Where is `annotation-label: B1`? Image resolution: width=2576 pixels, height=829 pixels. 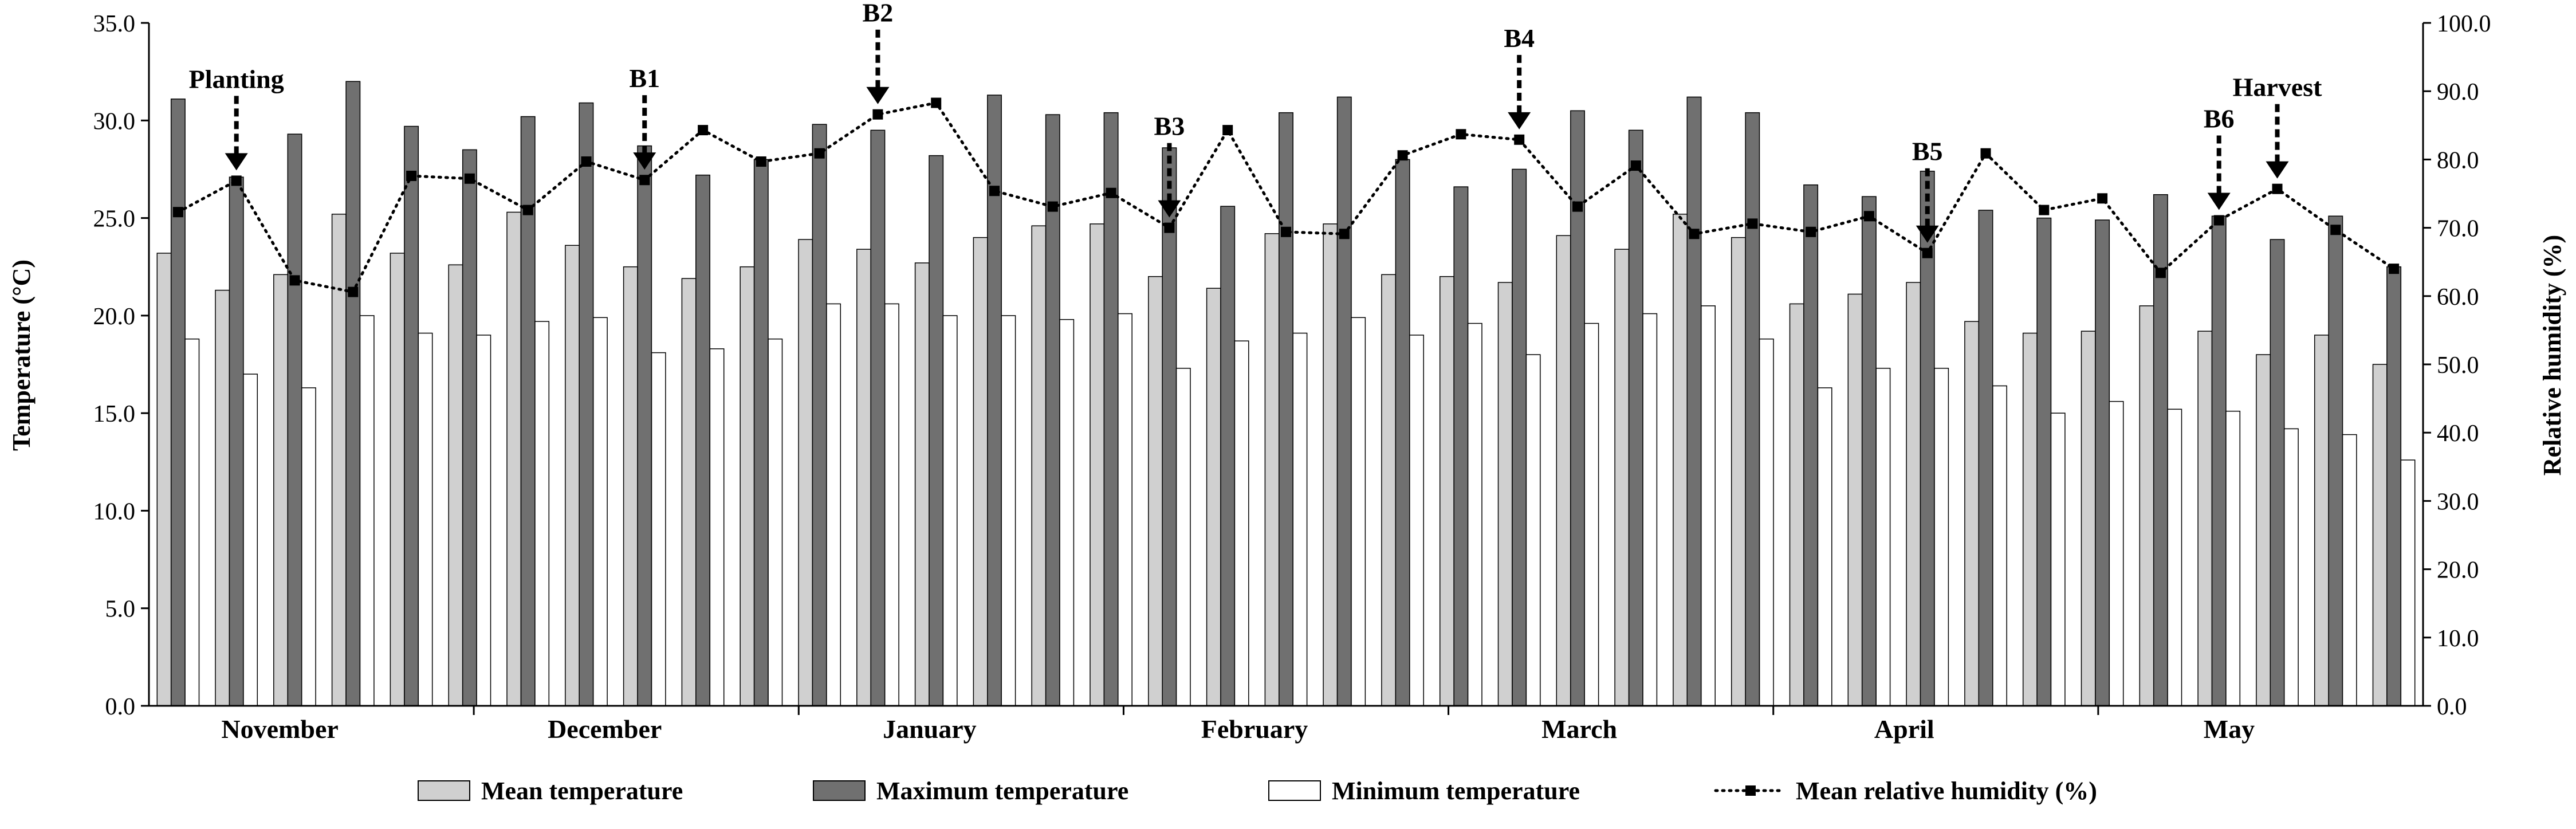
annotation-label: B1 is located at coordinates (644, 78).